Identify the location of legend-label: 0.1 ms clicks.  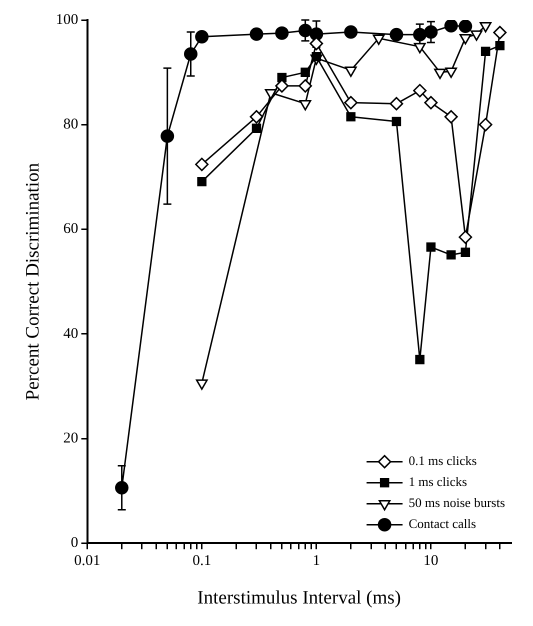
(442, 460).